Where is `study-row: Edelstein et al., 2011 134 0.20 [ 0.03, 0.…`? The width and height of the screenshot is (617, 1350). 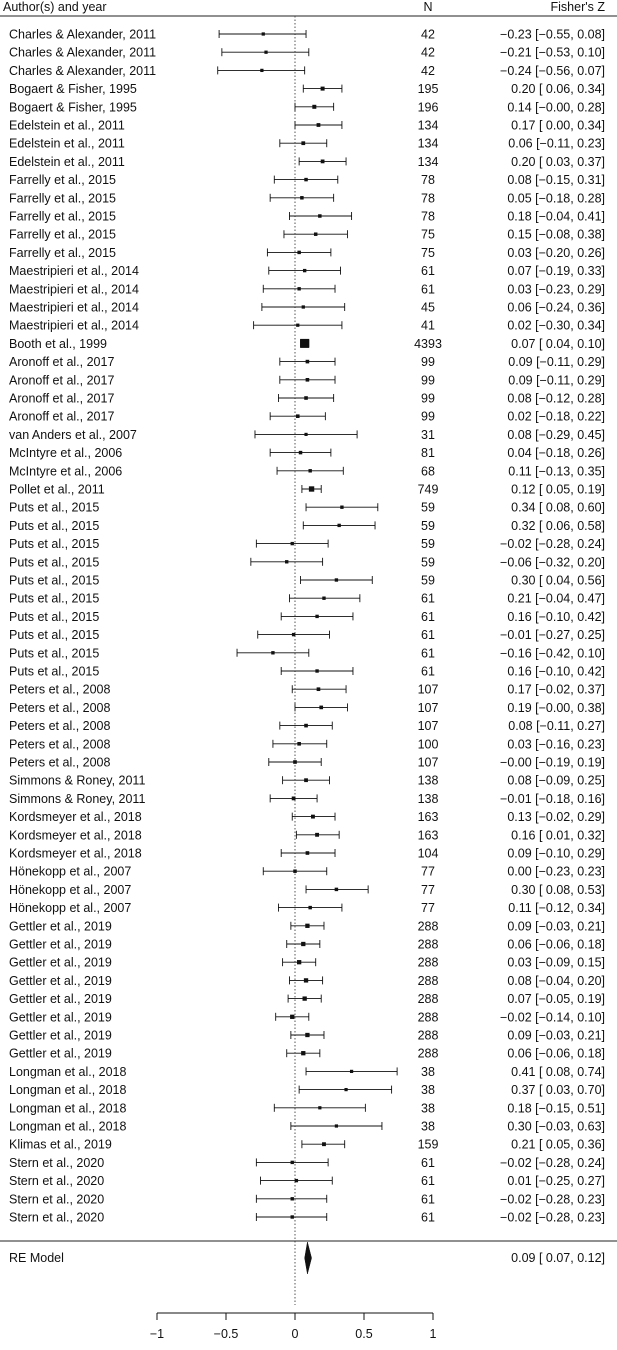
study-row: Edelstein et al., 2011 134 0.20 [ 0.03, 0.… is located at coordinates (307, 162).